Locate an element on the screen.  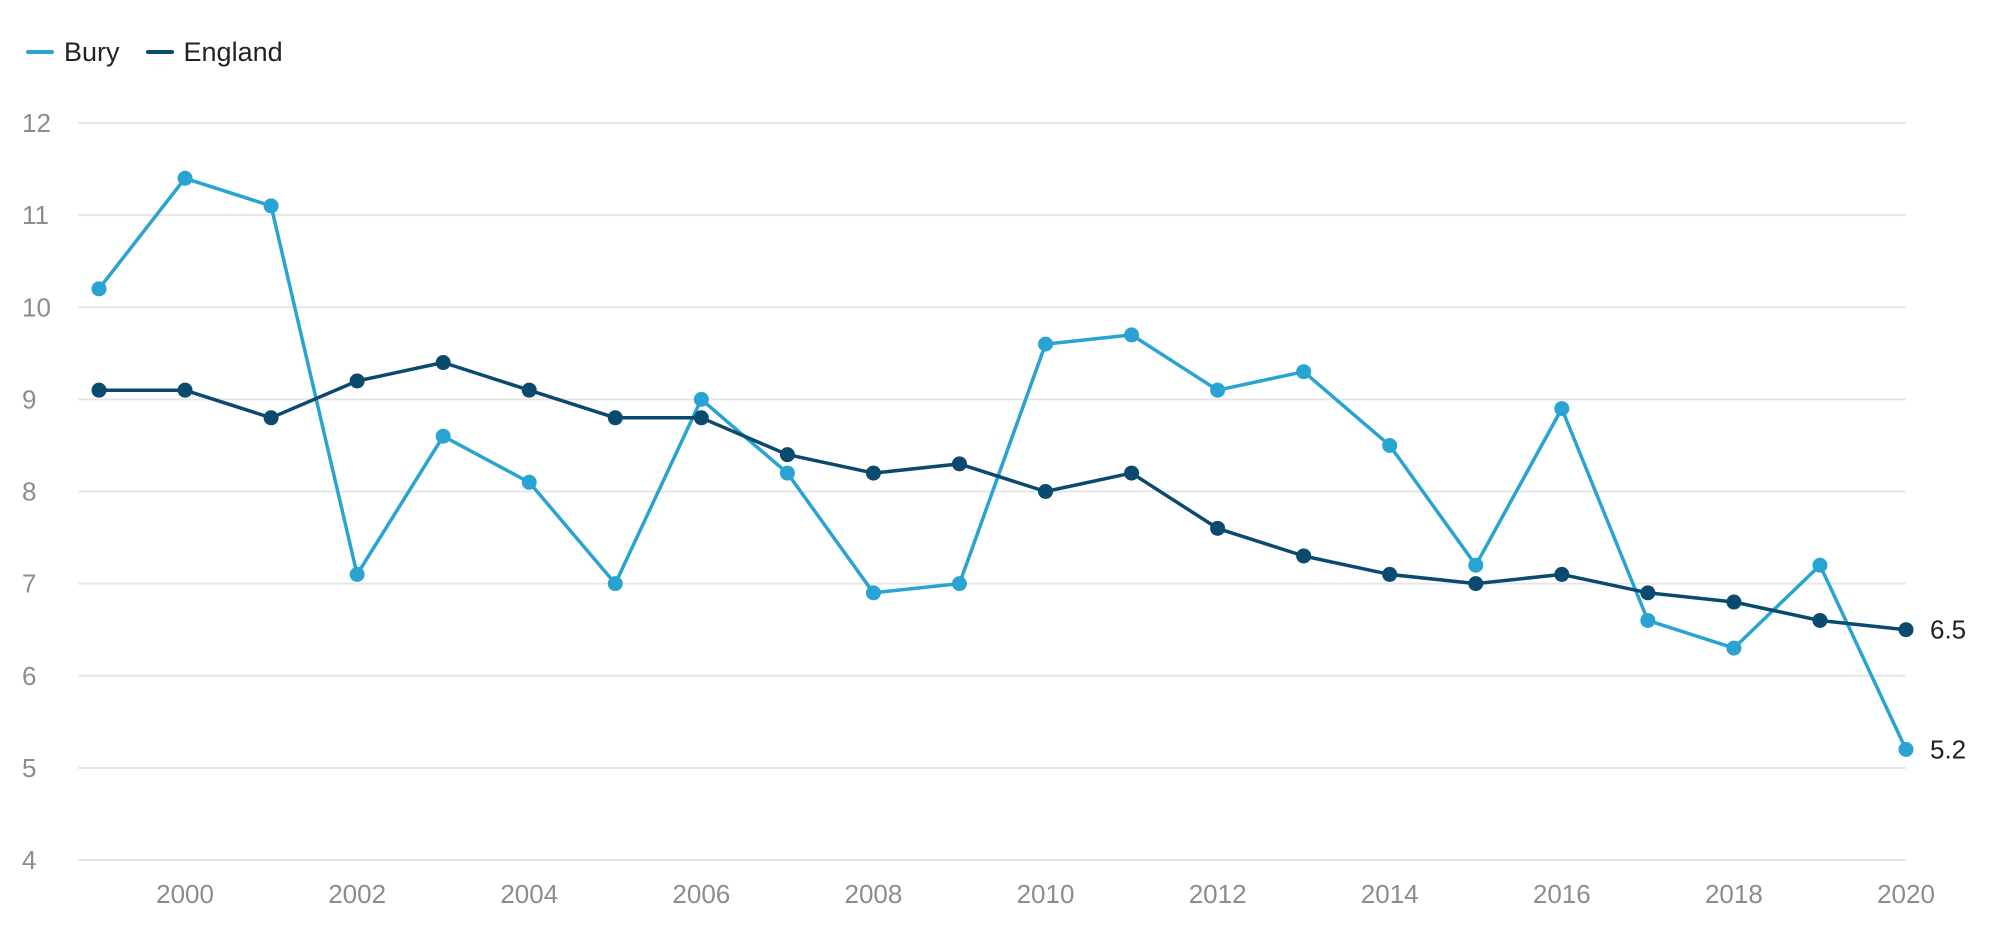
end-labels: 5.2 6.5 is located at coordinates (1948, 690).